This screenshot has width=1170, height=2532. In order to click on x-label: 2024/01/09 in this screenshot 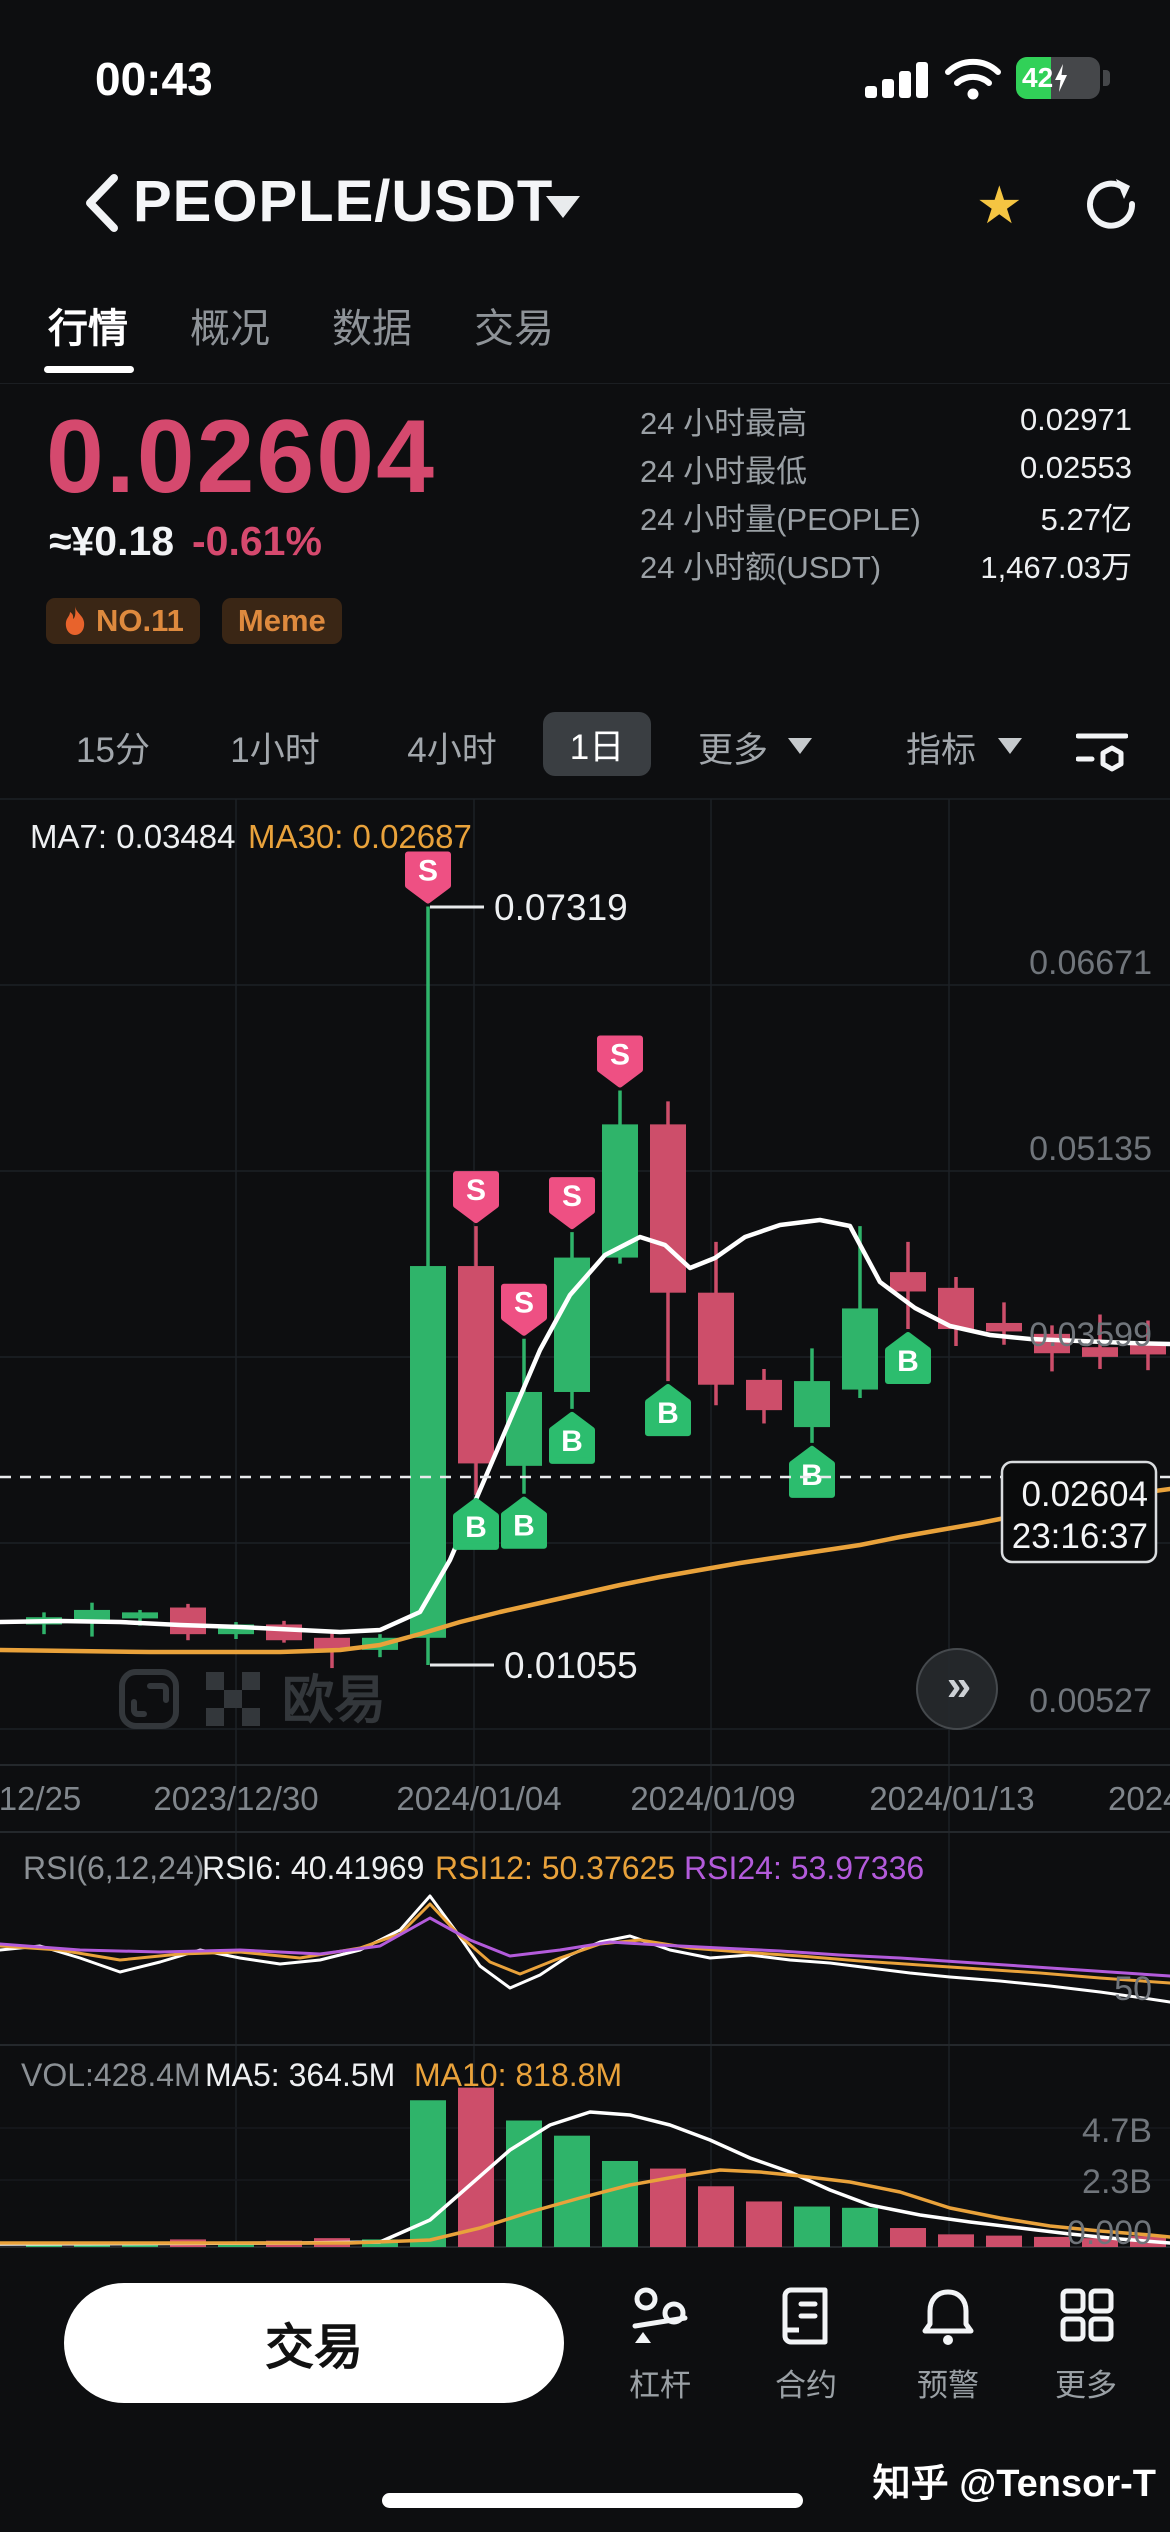, I will do `click(712, 1798)`.